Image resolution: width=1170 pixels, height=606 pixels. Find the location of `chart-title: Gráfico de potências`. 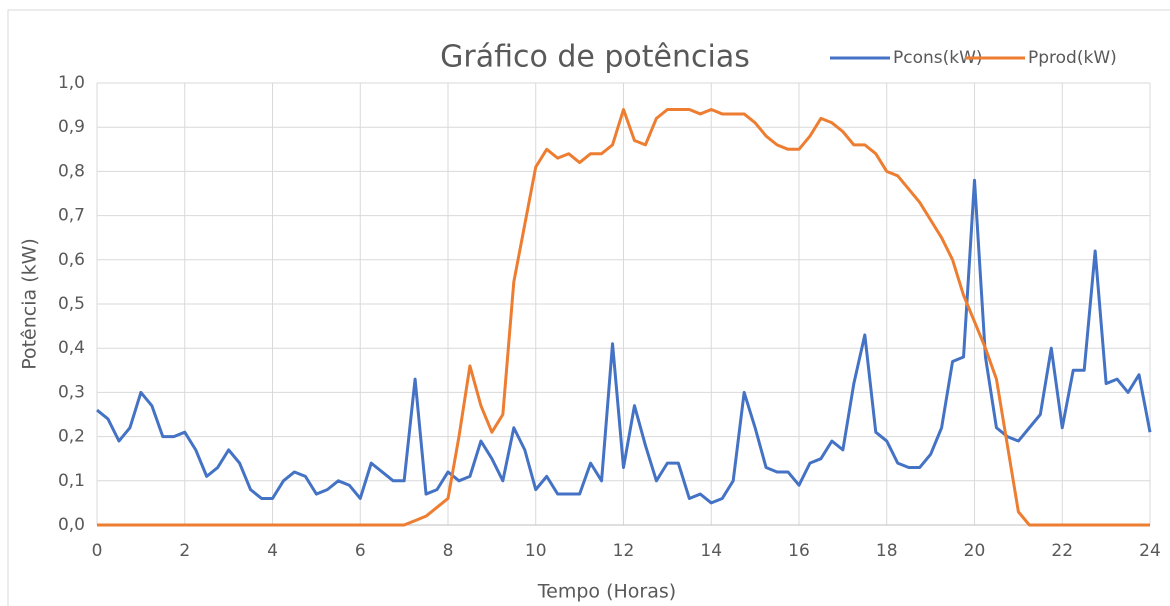

chart-title: Gráfico de potências is located at coordinates (595, 57).